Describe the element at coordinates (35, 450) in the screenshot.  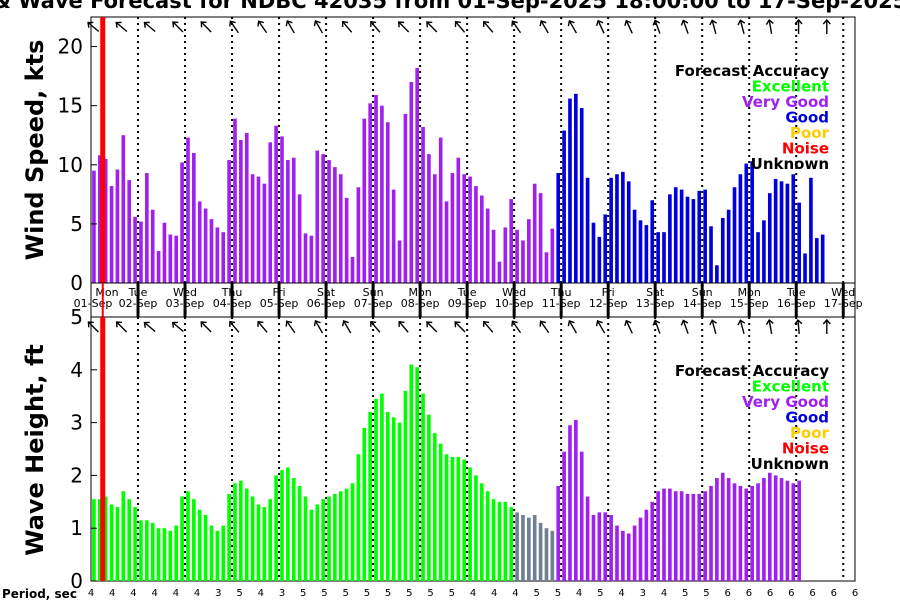
I see `wave-y-axis-label: Wave Height, ft` at that location.